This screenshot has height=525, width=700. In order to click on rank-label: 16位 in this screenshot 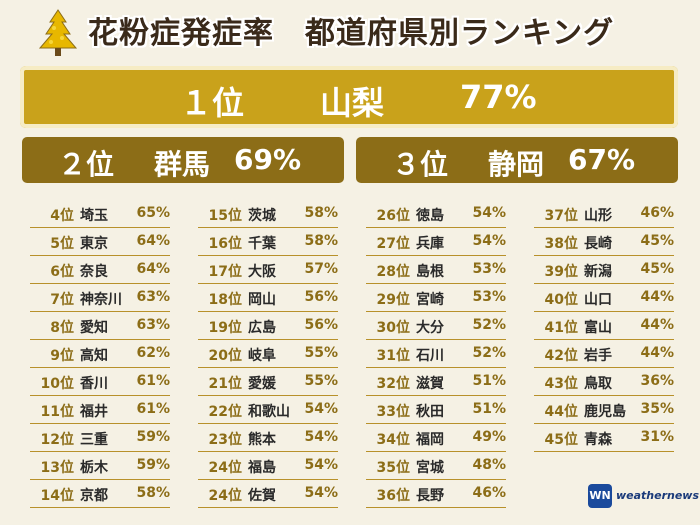, I will do `click(225, 244)`.